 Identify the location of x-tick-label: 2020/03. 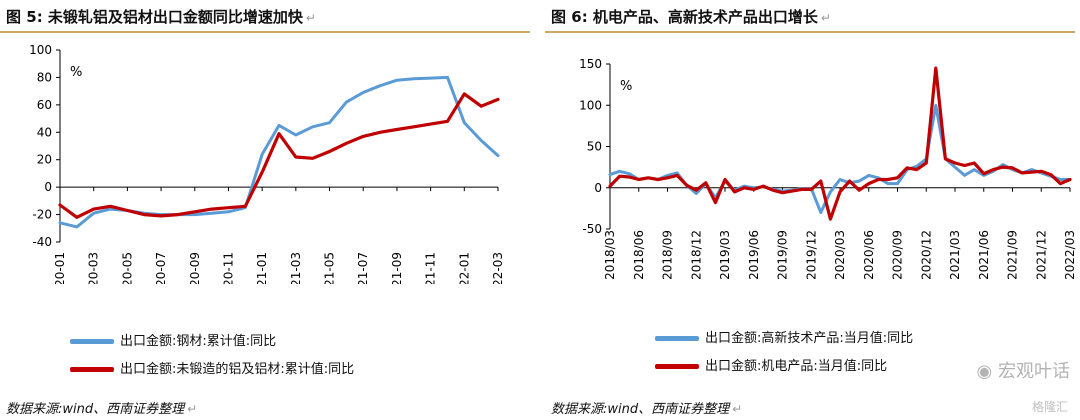
(840, 255).